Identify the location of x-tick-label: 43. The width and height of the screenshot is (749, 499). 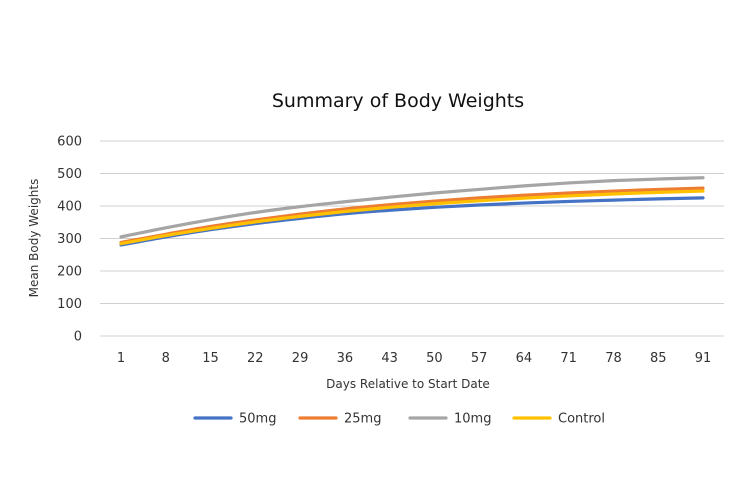
(389, 358).